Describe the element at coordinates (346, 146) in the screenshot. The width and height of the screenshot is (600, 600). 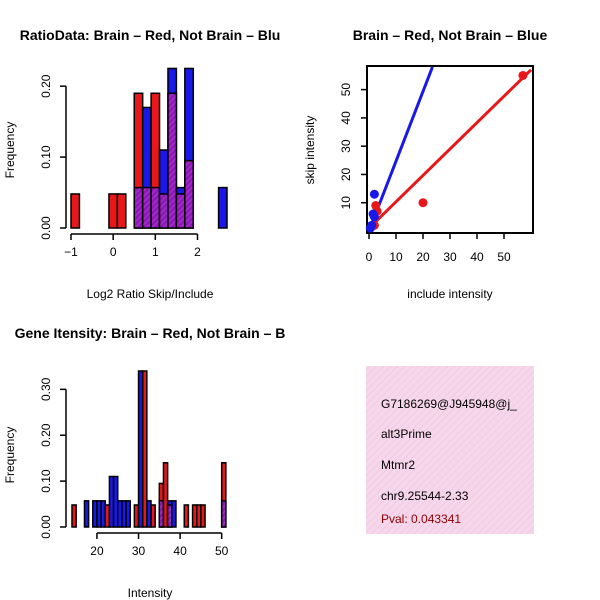
I see `y-tick-label: 30` at that location.